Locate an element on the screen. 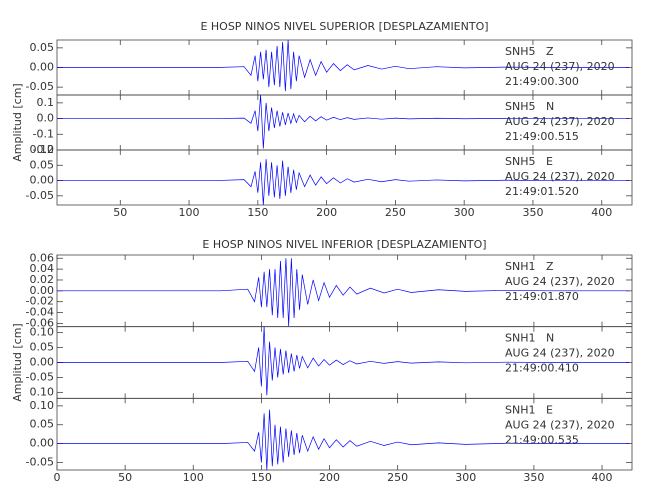 The width and height of the screenshot is (650, 500). trace-time: 21:49:00.535 is located at coordinates (542, 439).